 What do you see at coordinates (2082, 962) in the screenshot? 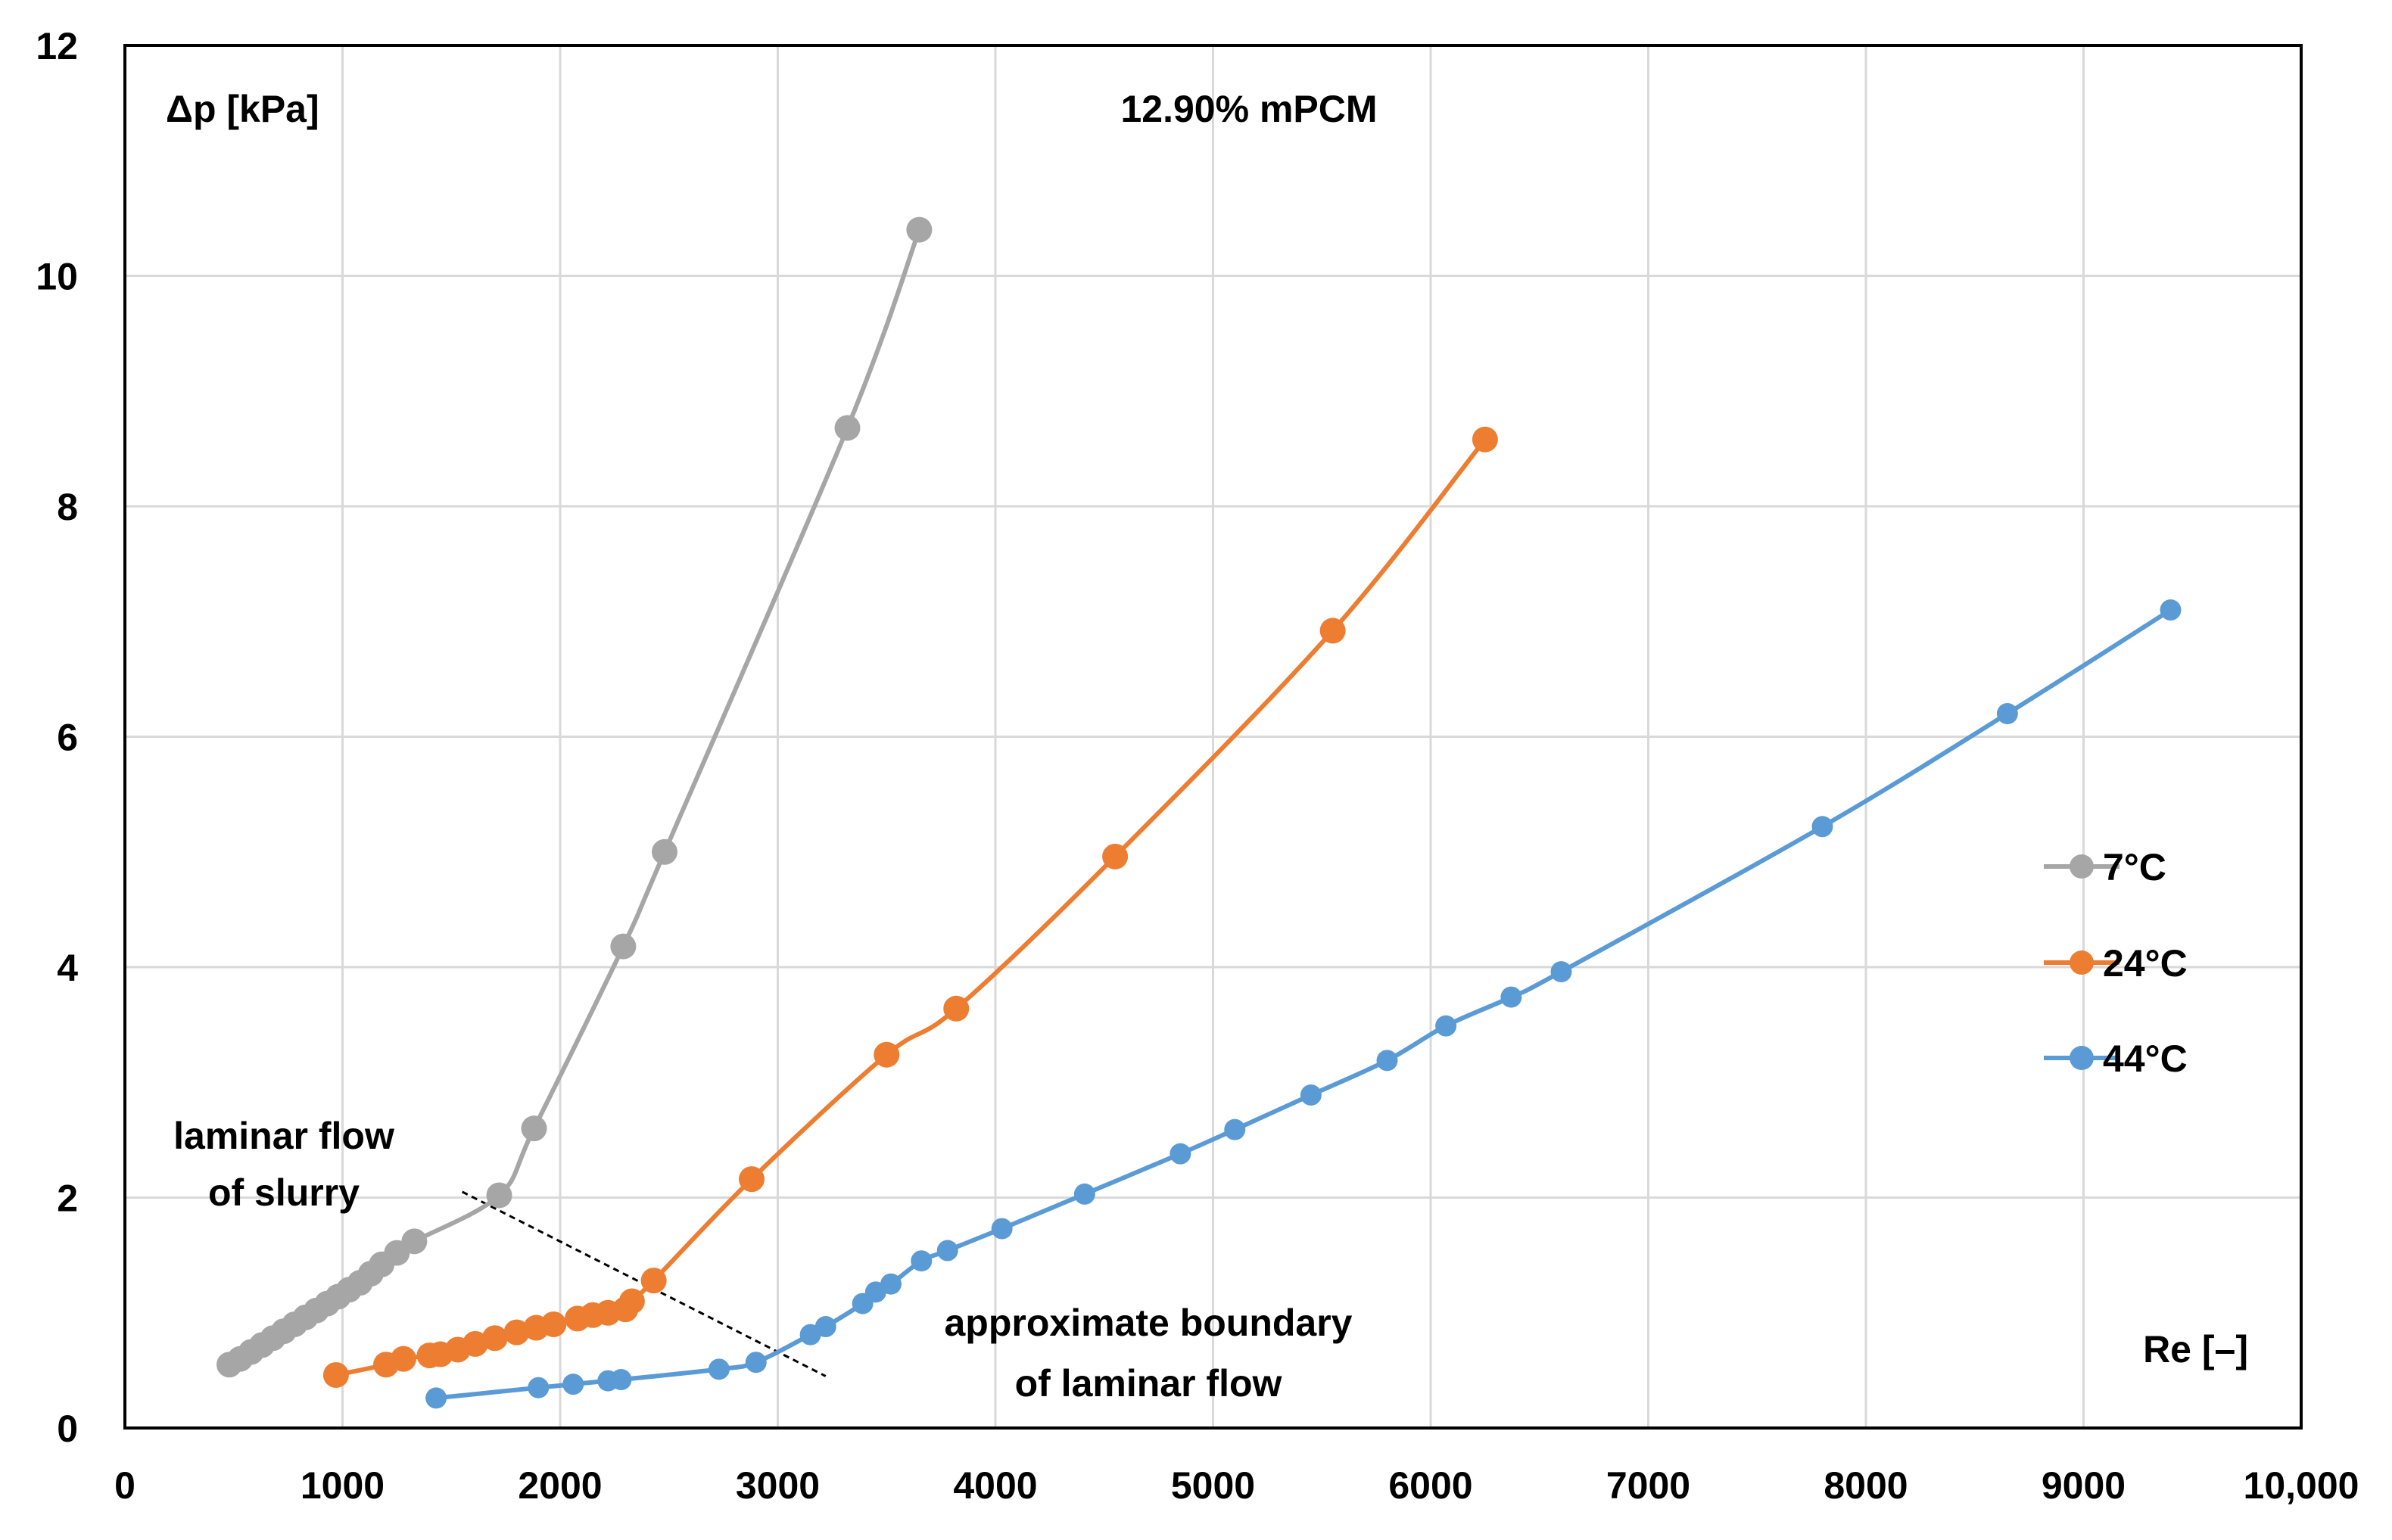
I see `legend-marker-24-c` at bounding box center [2082, 962].